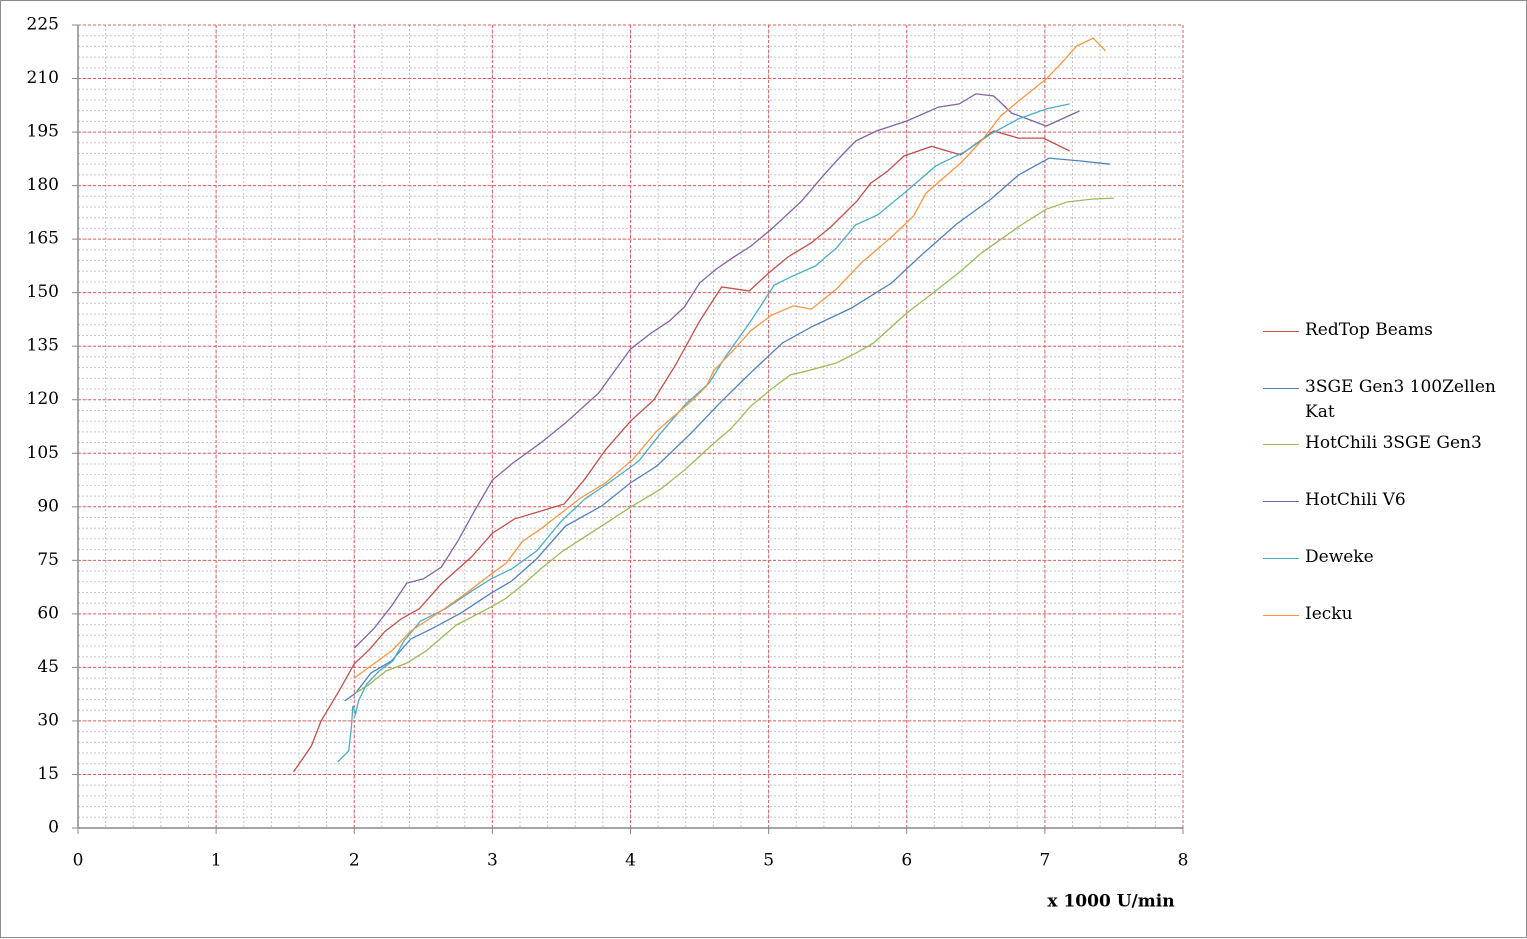  I want to click on x-tick-label: 4, so click(630, 861).